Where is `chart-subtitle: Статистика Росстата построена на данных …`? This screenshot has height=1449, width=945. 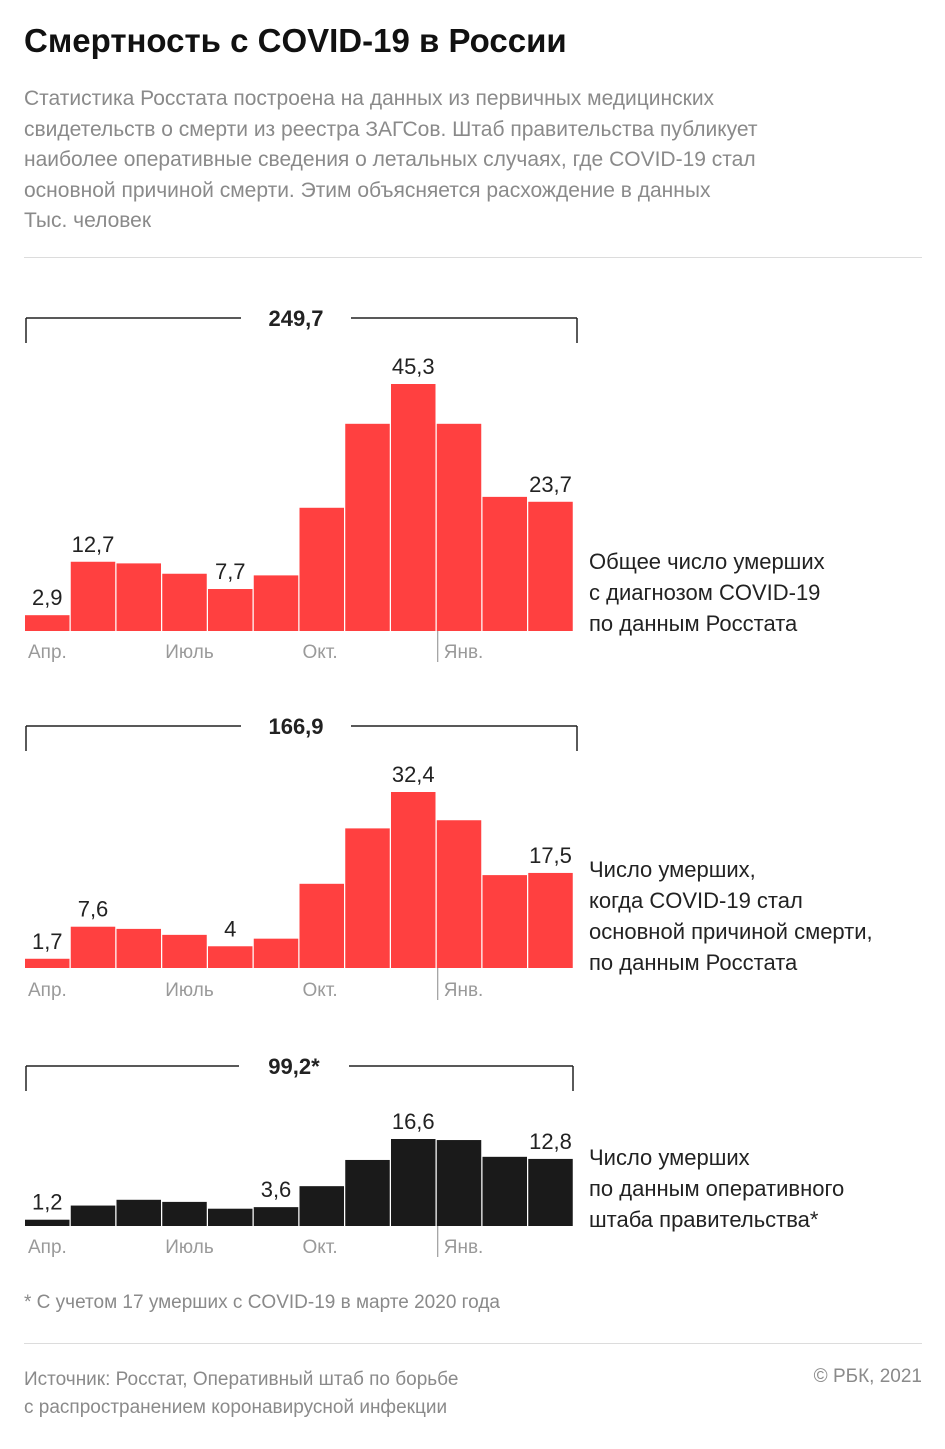
chart-subtitle: Статистика Росстата построена на данных … is located at coordinates (474, 160).